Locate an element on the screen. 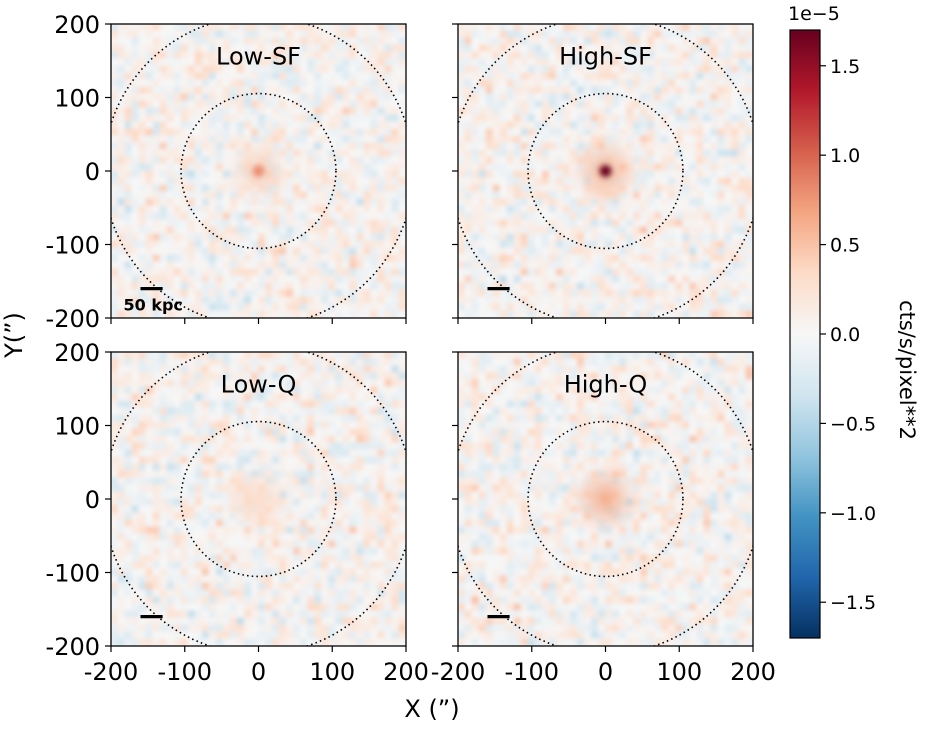  x-axis-label: X (”) is located at coordinates (431, 709).